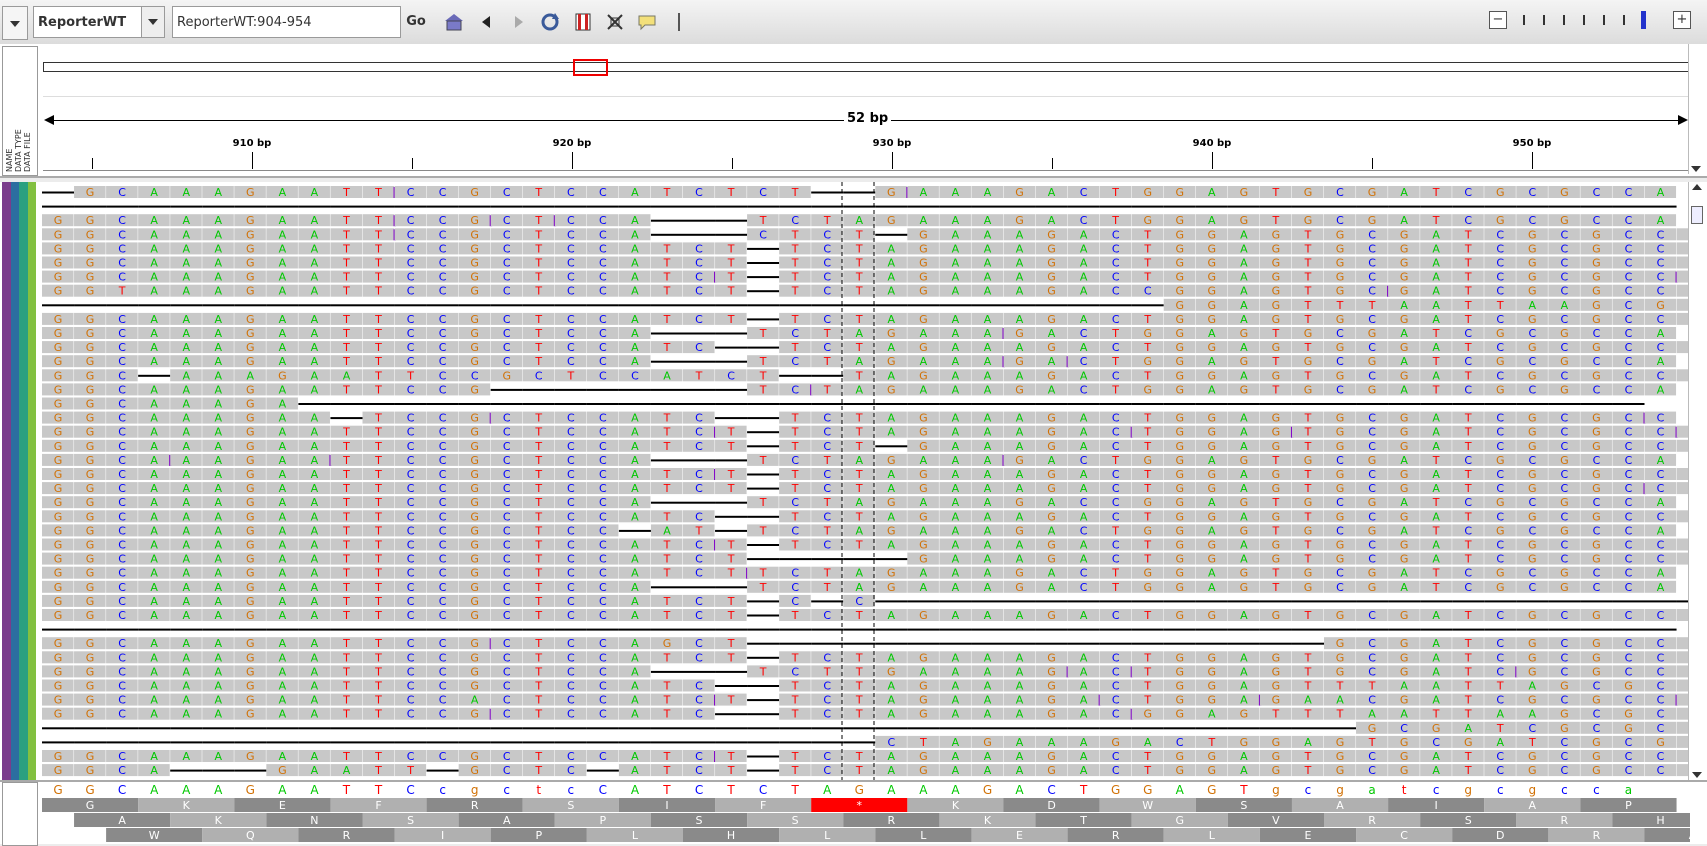  Describe the element at coordinates (487, 22) in the screenshot. I see `back-icon` at that location.